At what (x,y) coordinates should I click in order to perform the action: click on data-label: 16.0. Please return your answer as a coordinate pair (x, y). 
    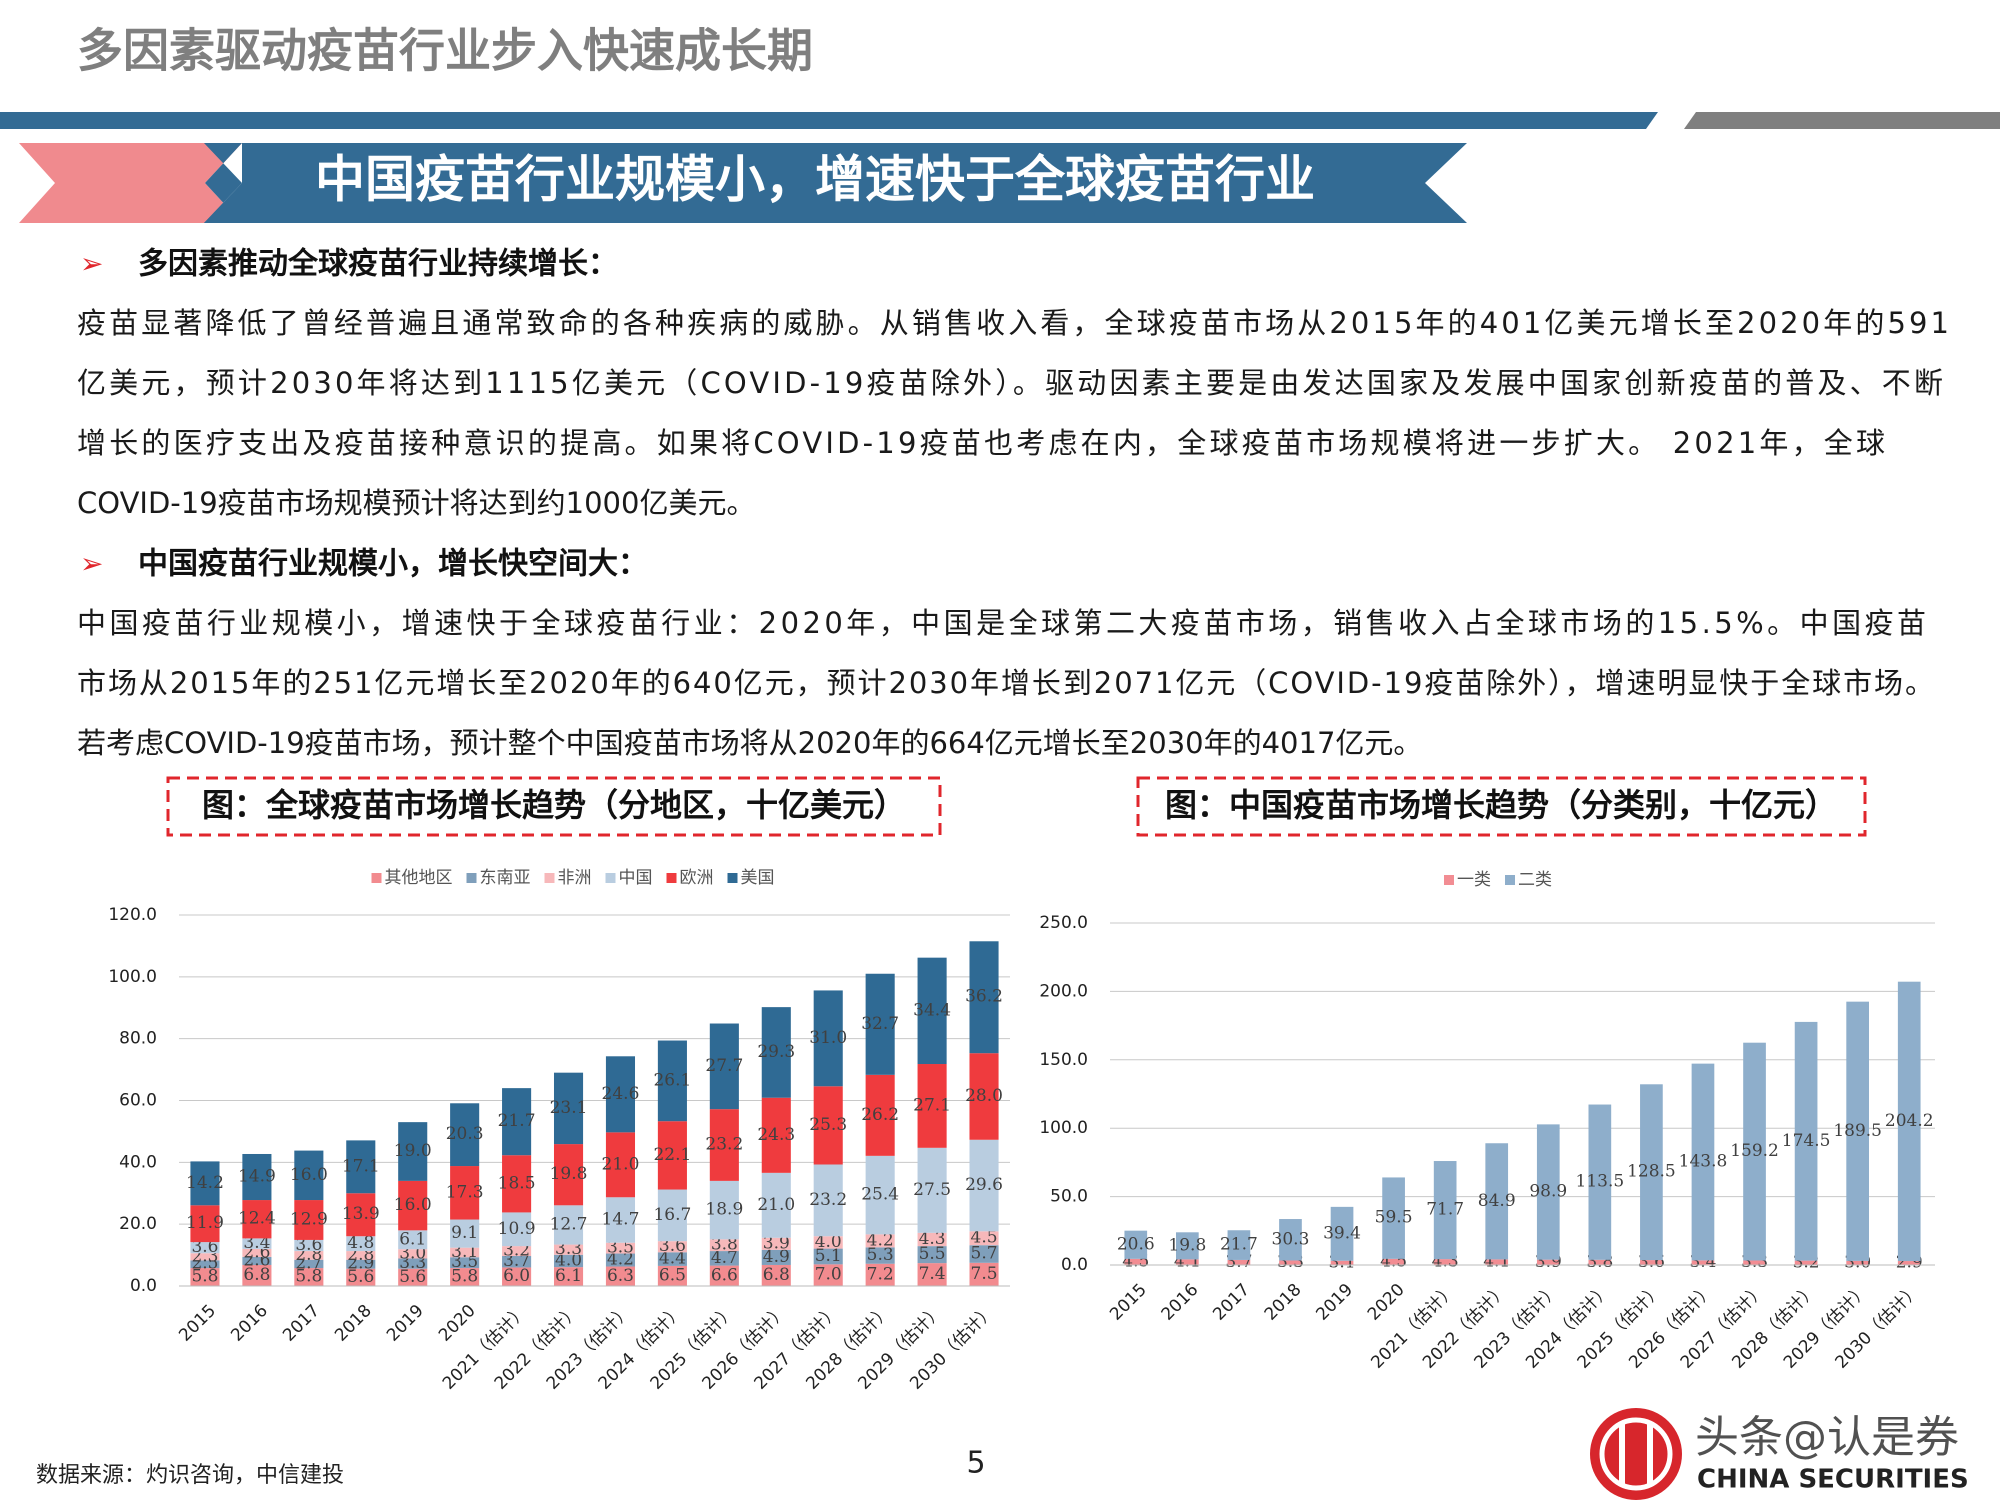
    Looking at the image, I should click on (309, 1175).